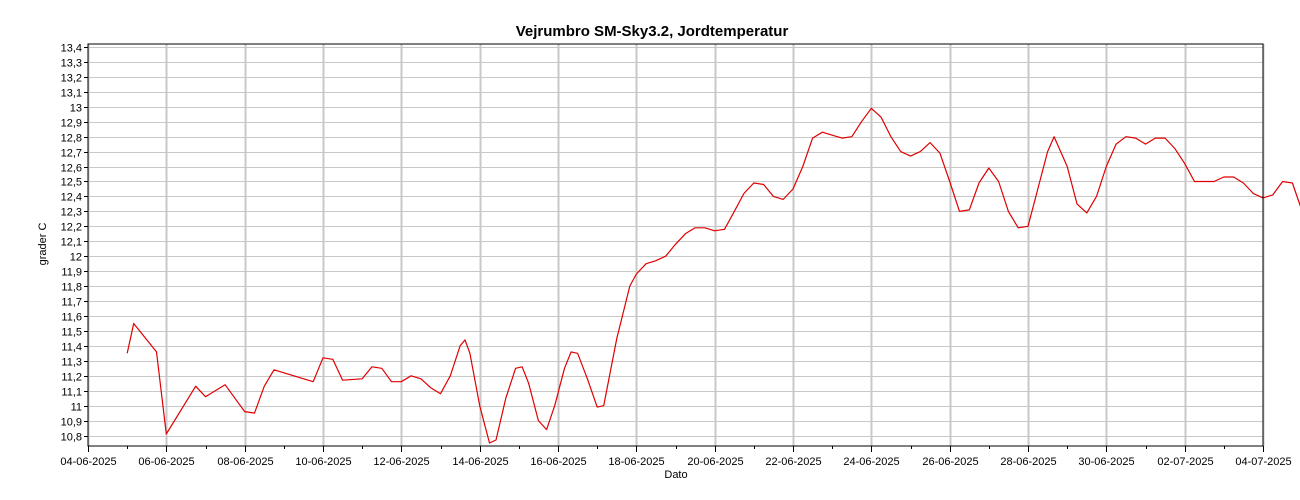  Describe the element at coordinates (480, 462) in the screenshot. I see `x-tick-label: 14-06-2025` at that location.